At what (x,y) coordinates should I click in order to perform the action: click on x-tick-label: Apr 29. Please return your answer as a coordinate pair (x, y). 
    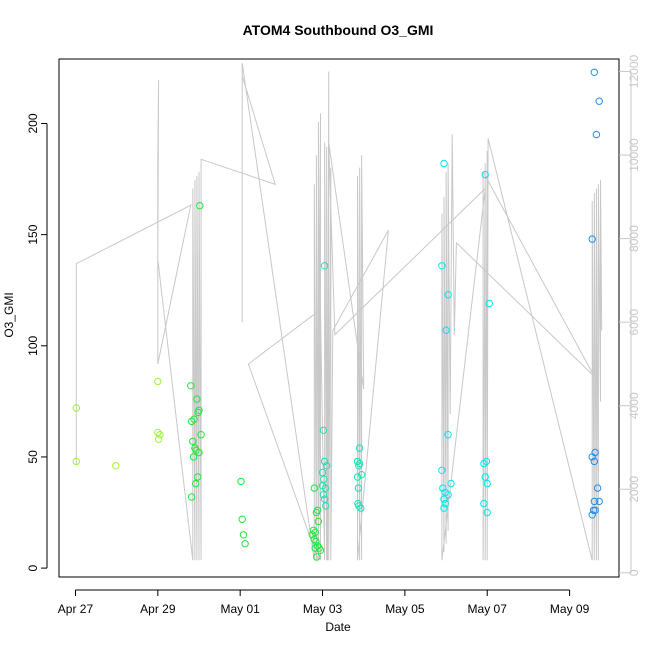
    Looking at the image, I should click on (158, 609).